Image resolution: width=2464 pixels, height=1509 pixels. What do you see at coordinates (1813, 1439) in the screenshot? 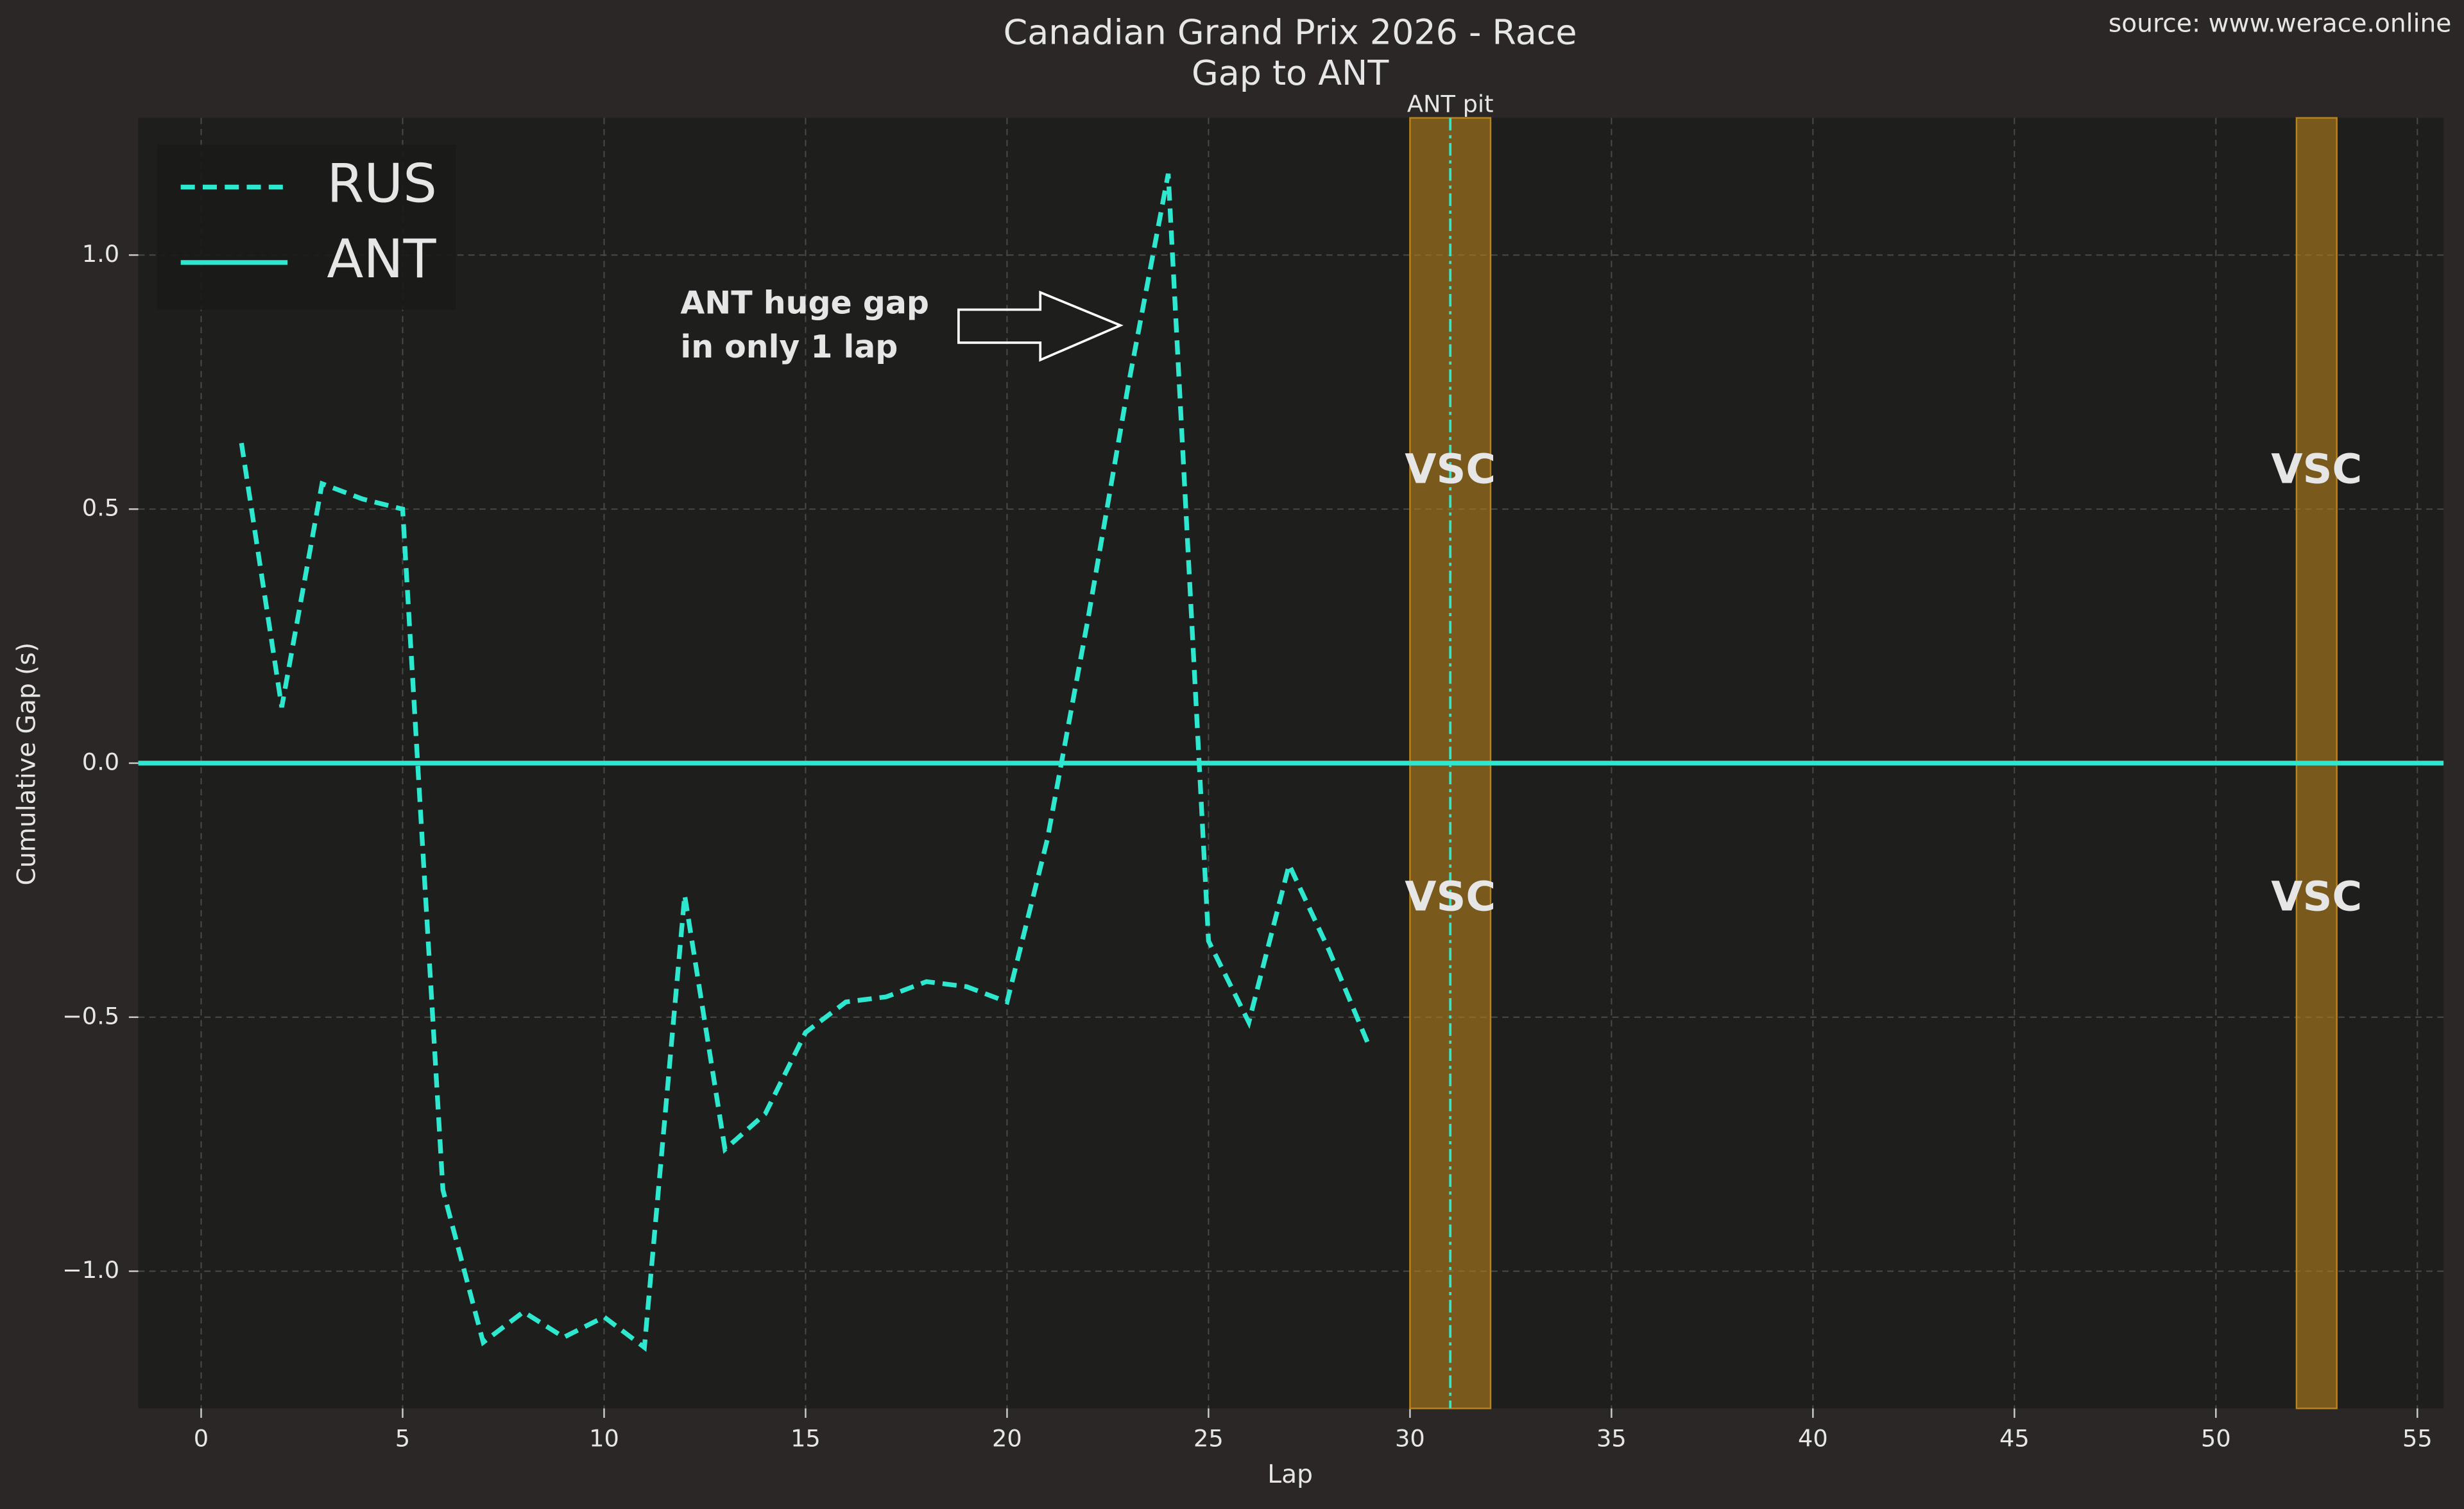
I see `x-tick-label: 40` at bounding box center [1813, 1439].